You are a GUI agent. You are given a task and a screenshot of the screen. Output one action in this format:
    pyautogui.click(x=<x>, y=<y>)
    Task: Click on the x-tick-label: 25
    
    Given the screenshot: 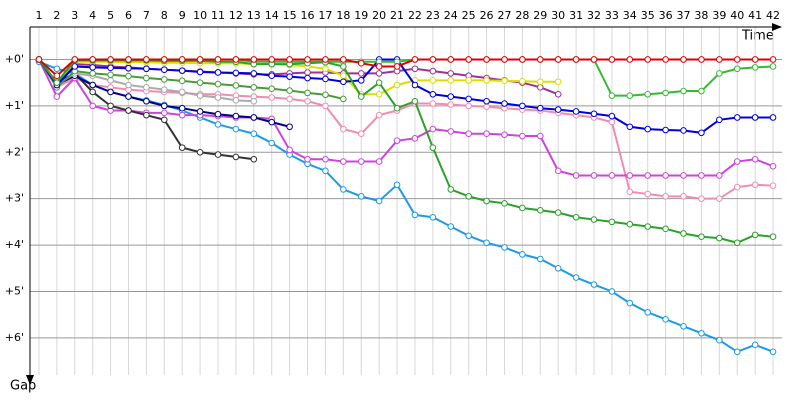 What is the action you would take?
    pyautogui.click(x=469, y=15)
    